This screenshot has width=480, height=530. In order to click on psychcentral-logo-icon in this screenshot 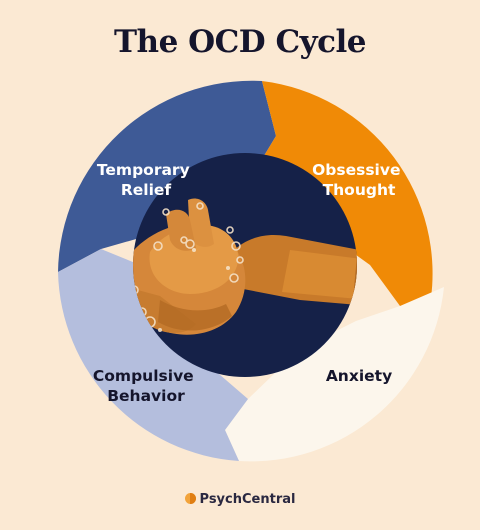, I will do `click(190, 498)`.